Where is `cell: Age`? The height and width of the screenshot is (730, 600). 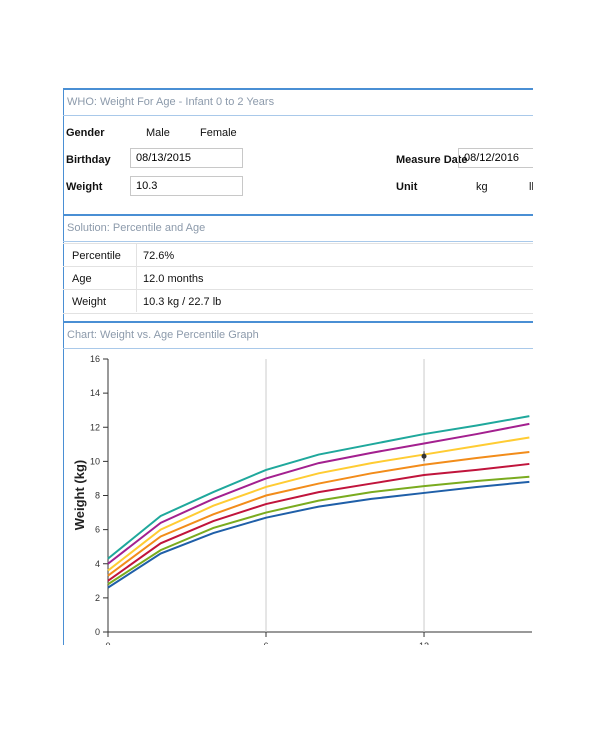
cell: Age is located at coordinates (82, 279).